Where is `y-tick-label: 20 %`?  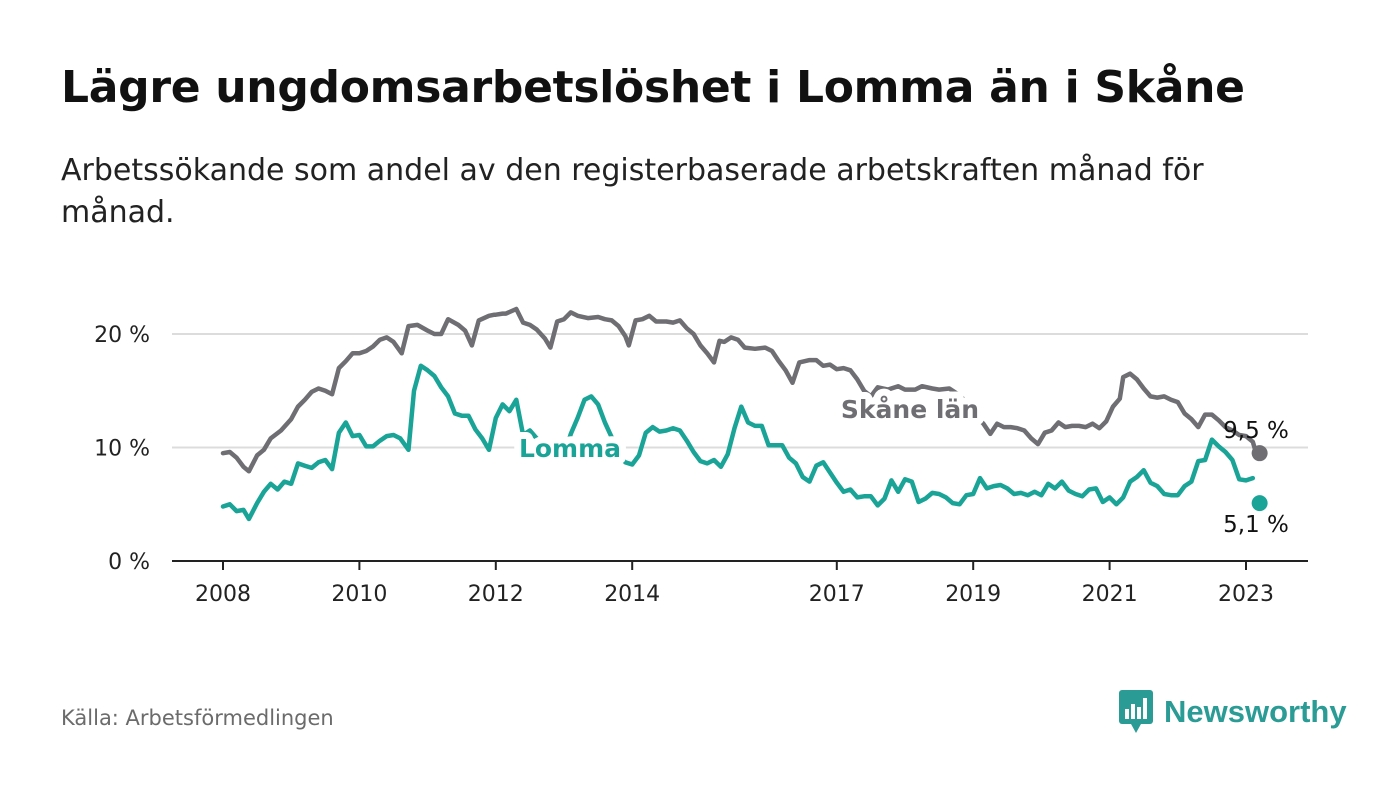 y-tick-label: 20 % is located at coordinates (122, 335).